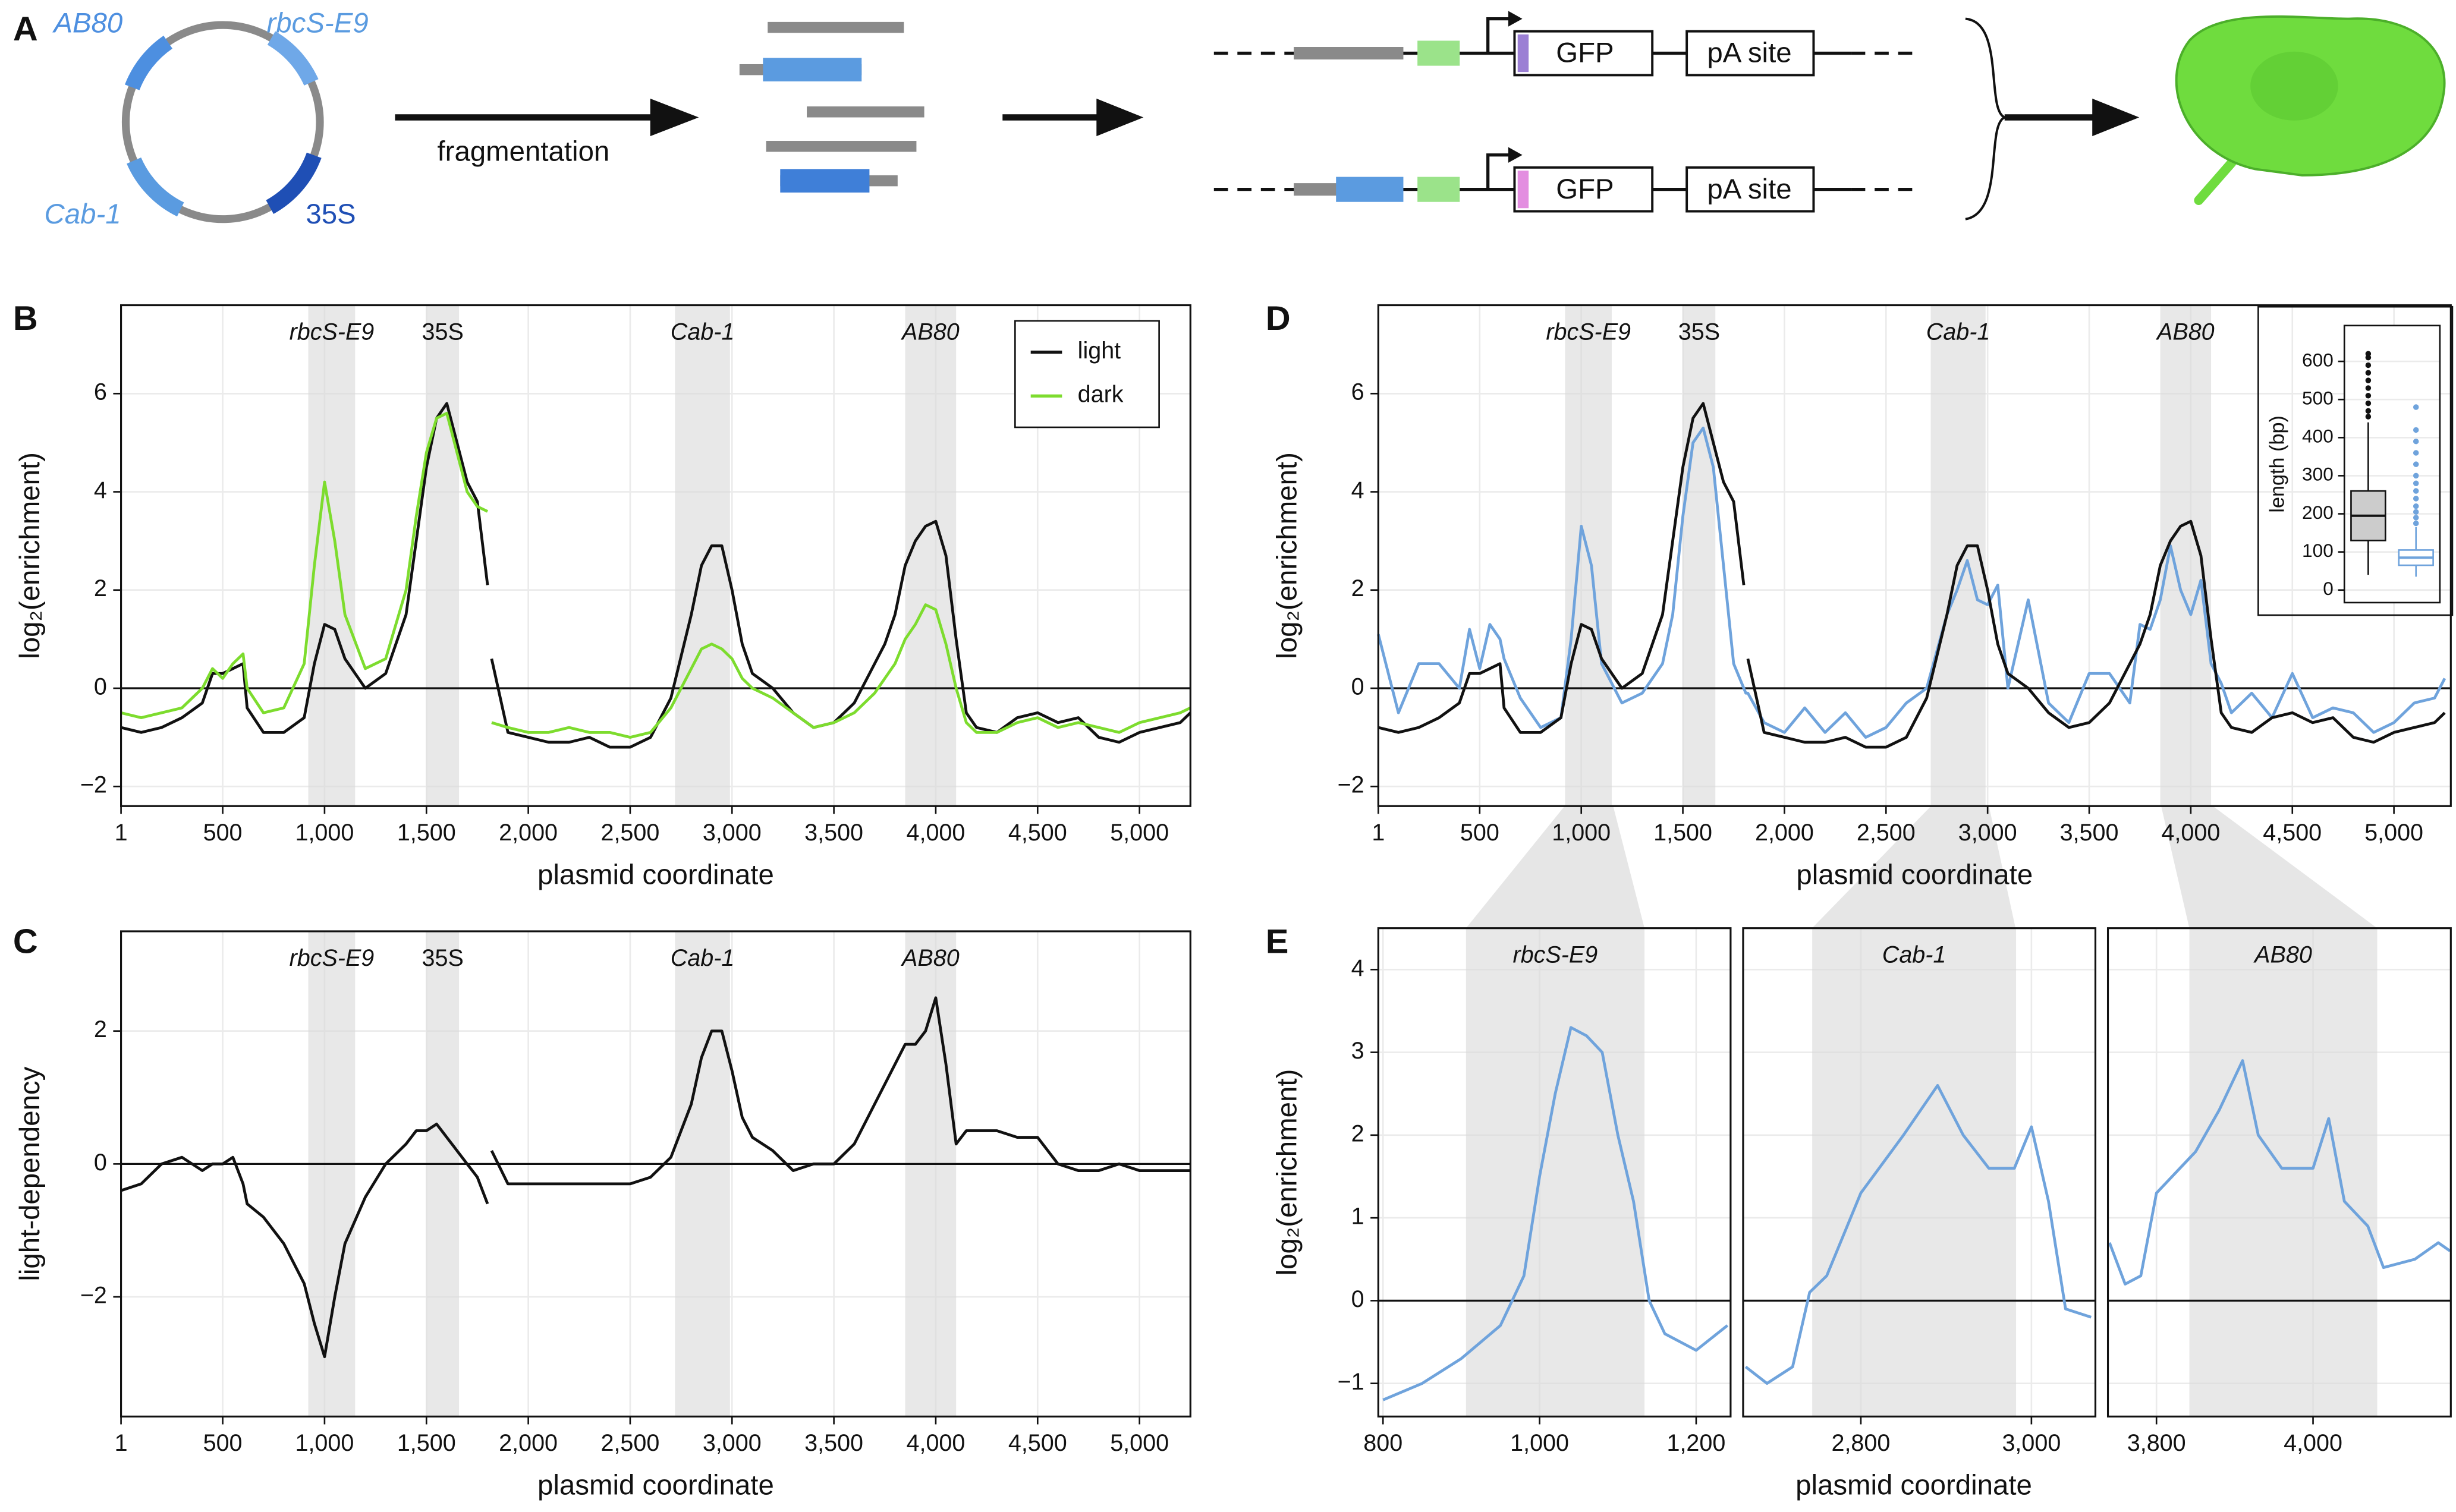  What do you see at coordinates (1556, 1213) in the screenshot?
I see `series-line` at bounding box center [1556, 1213].